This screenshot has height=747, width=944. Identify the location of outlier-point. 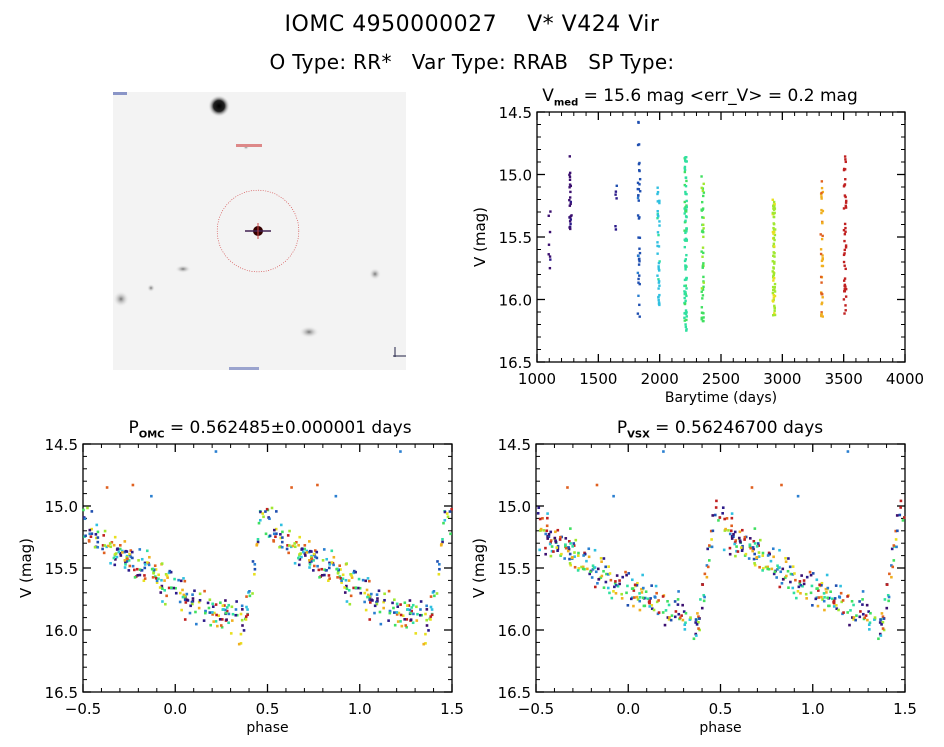
(848, 451).